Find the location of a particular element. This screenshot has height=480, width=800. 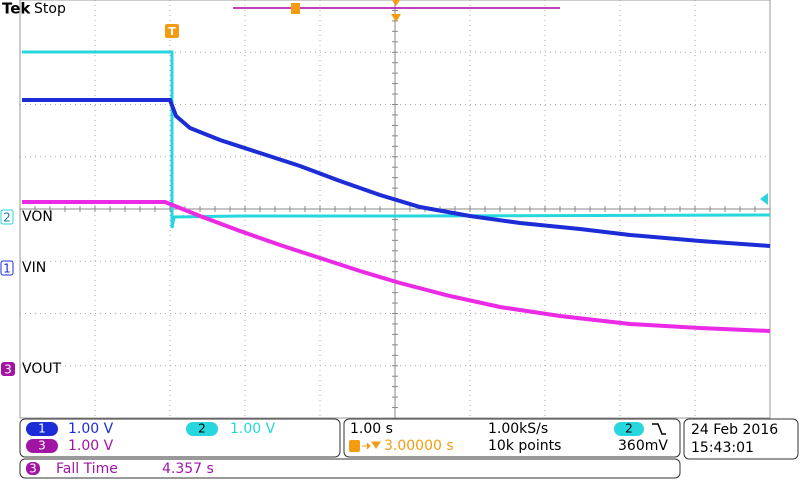

vertical-panel is located at coordinates (180, 438).